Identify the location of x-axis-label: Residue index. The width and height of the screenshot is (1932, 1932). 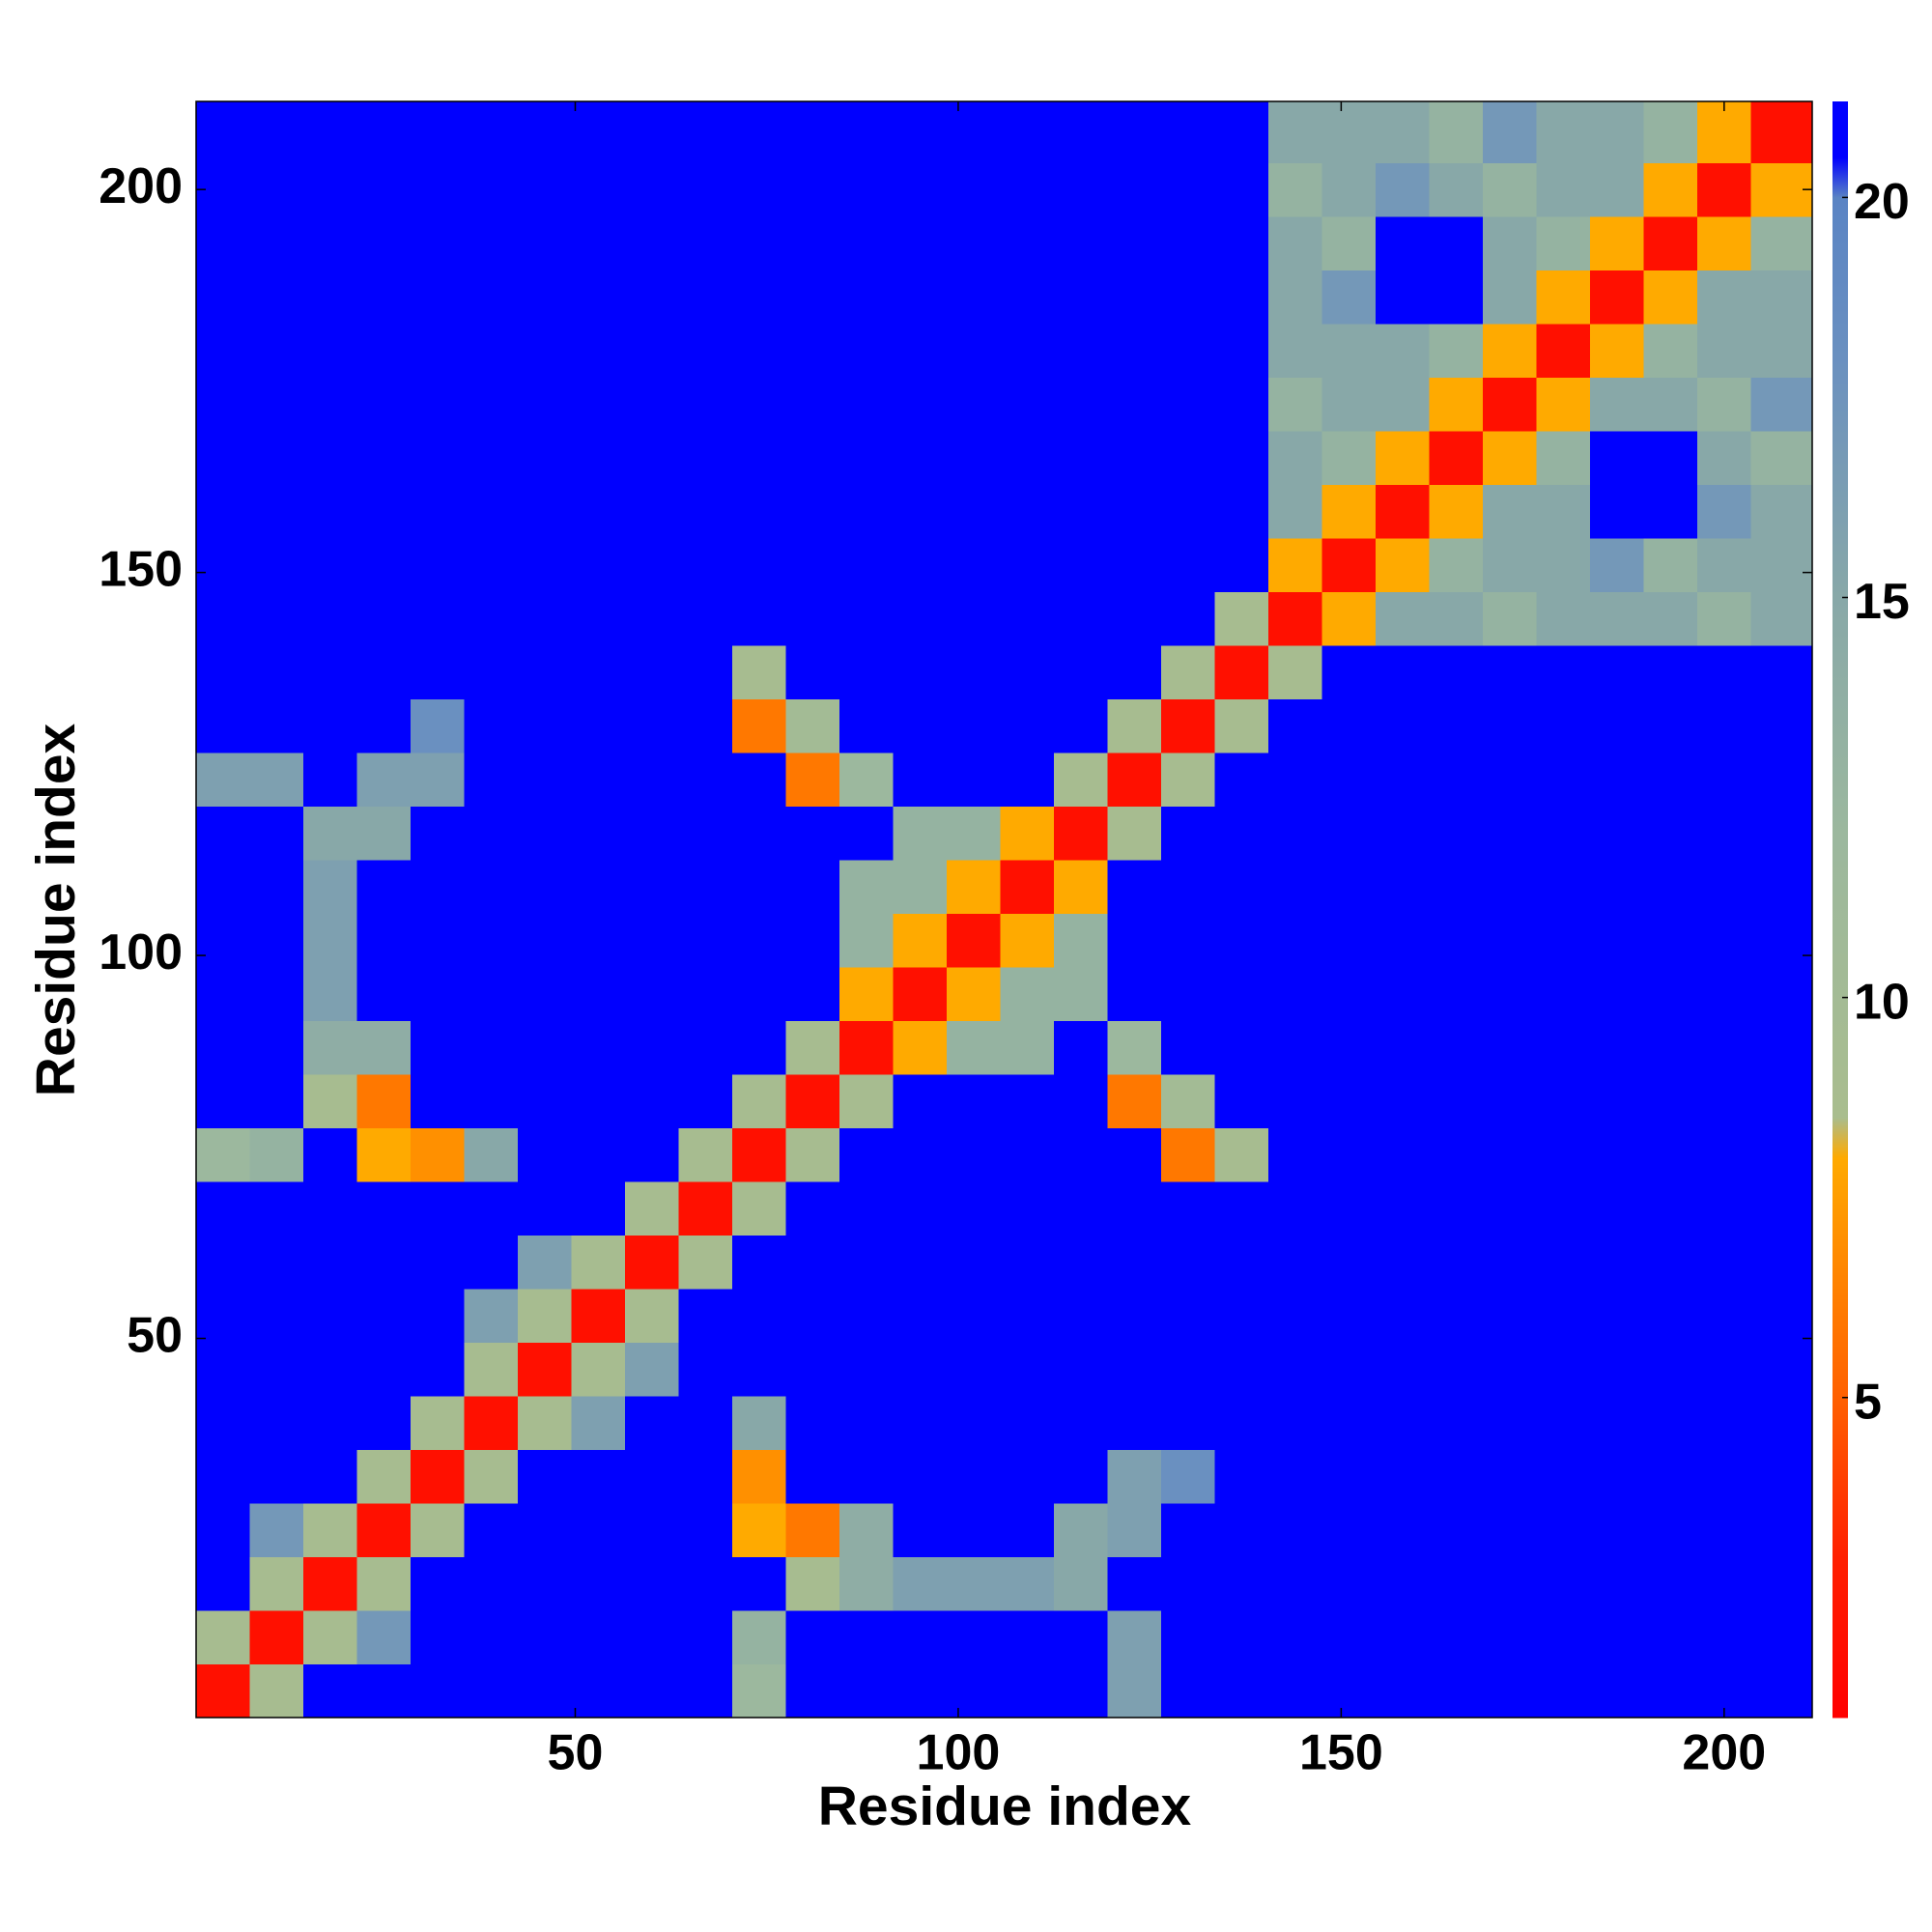
(1005, 1806).